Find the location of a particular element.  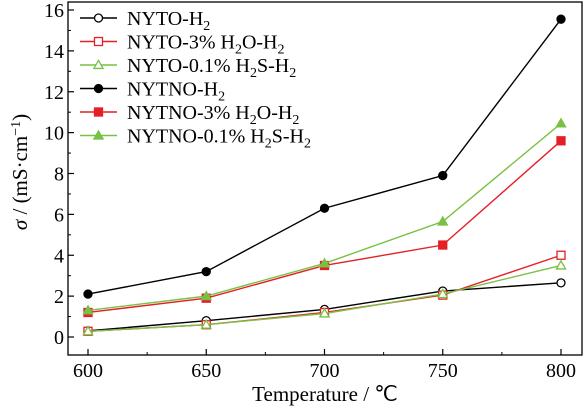

y-axis-unit-close: ) is located at coordinates (20, 117).